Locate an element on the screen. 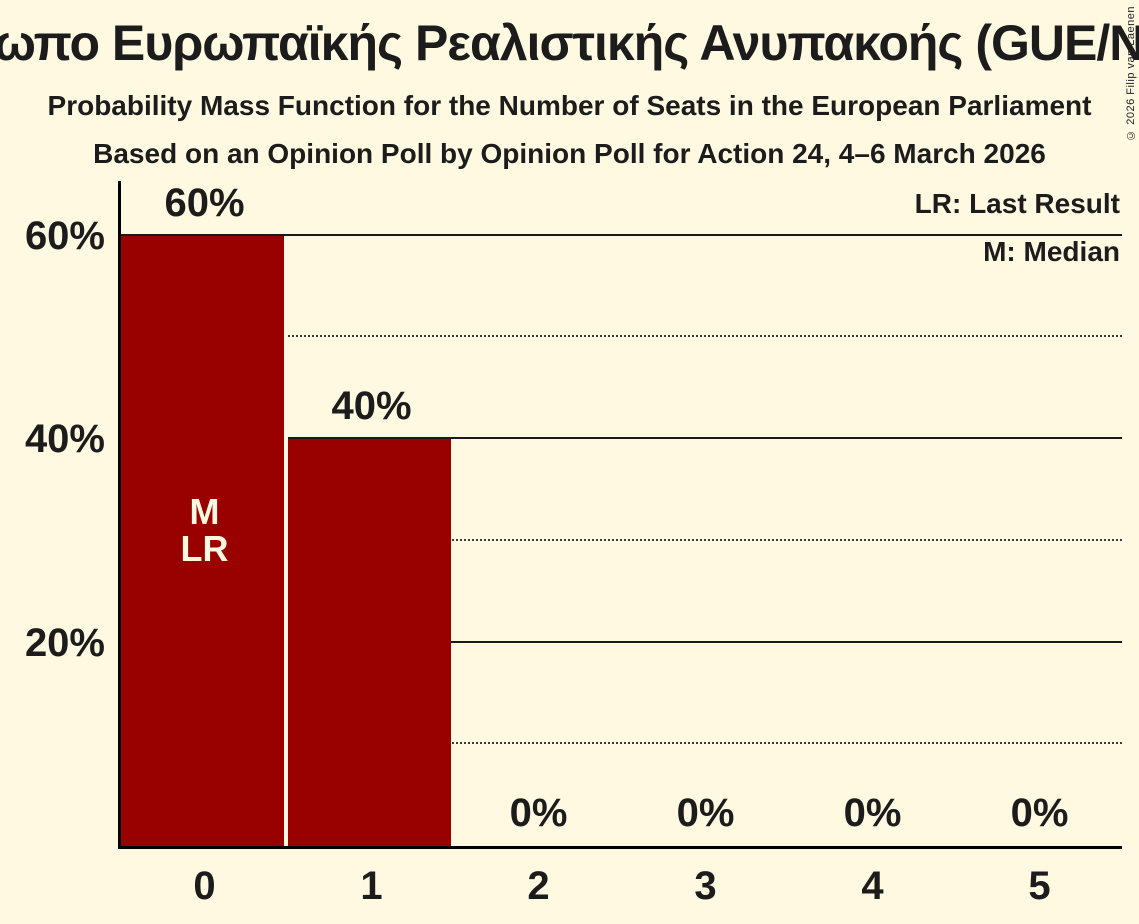 This screenshot has width=1139, height=924. copyright-notice: © 2026 Filip van Laenen is located at coordinates (1131, 73).